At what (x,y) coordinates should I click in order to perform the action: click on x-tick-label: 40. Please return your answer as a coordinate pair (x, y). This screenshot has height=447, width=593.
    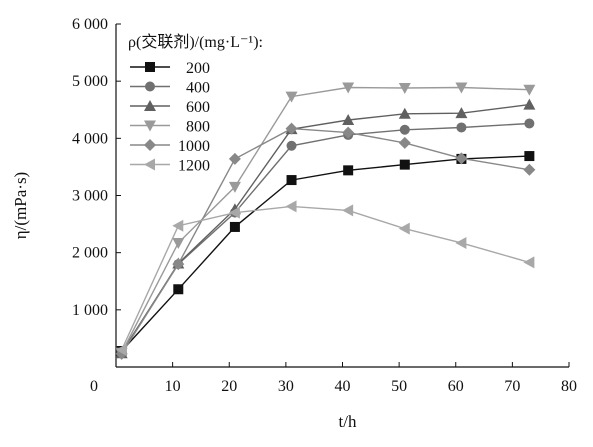
    Looking at the image, I should click on (343, 386).